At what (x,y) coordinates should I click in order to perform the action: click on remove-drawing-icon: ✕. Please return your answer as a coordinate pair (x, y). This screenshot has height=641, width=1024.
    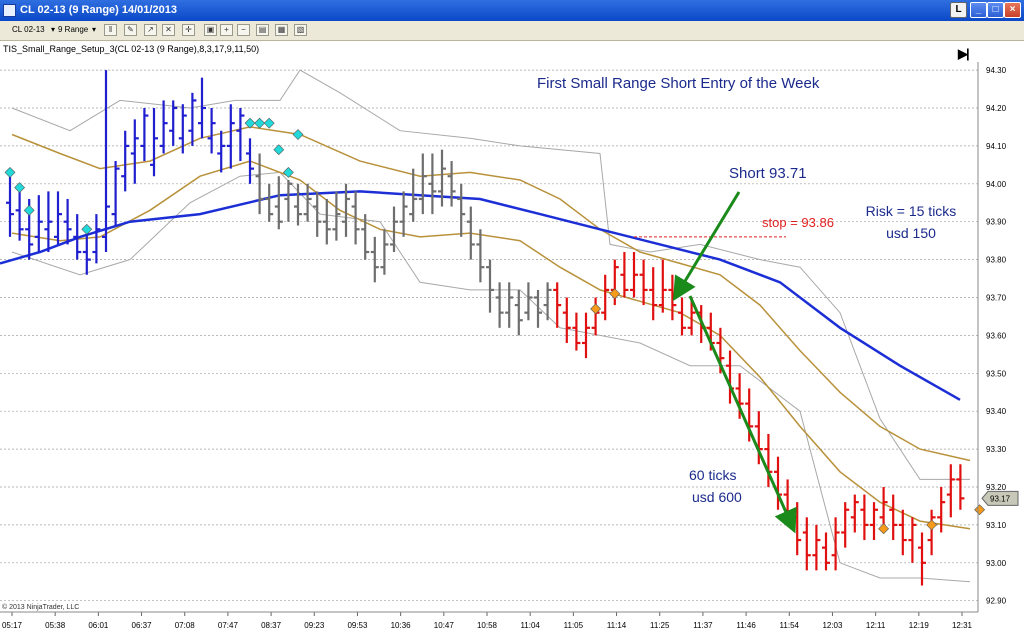
    Looking at the image, I should click on (168, 30).